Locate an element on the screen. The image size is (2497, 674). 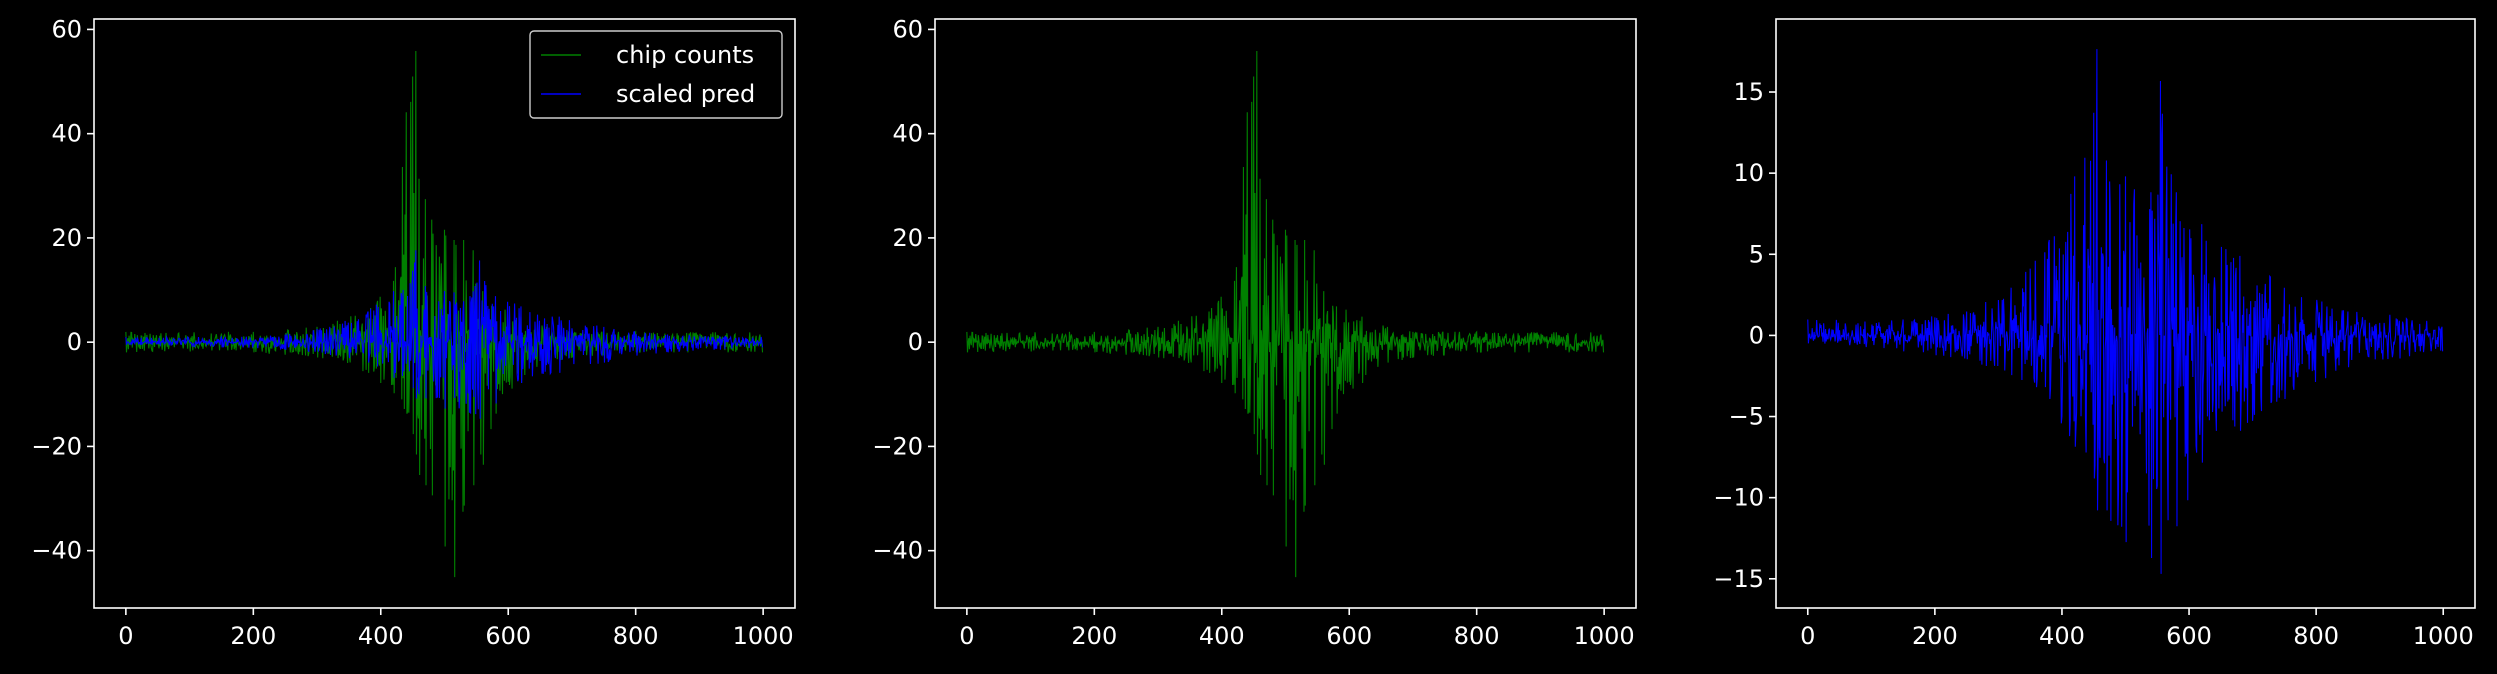
legend-box is located at coordinates (656, 74).